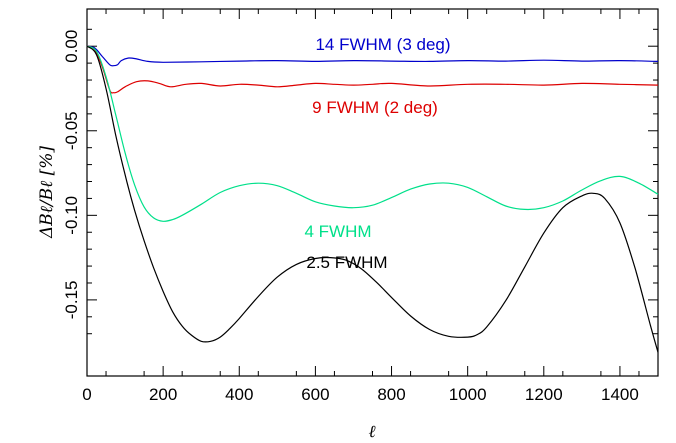 Image resolution: width=676 pixels, height=443 pixels. Describe the element at coordinates (71, 46) in the screenshot. I see `y-tick-label: 0.00` at that location.